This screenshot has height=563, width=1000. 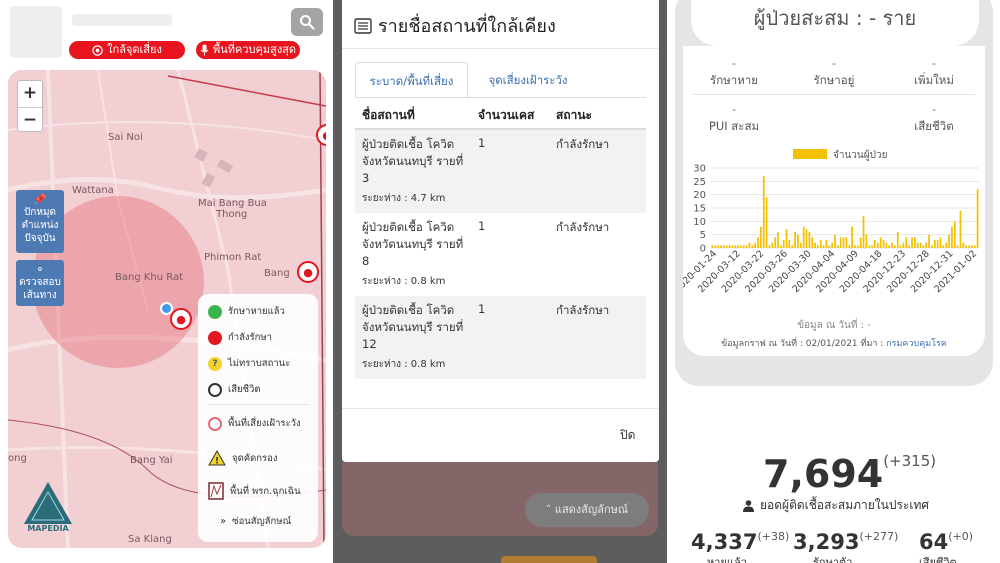 I want to click on deaths-total: 64(+0), so click(x=946, y=542).